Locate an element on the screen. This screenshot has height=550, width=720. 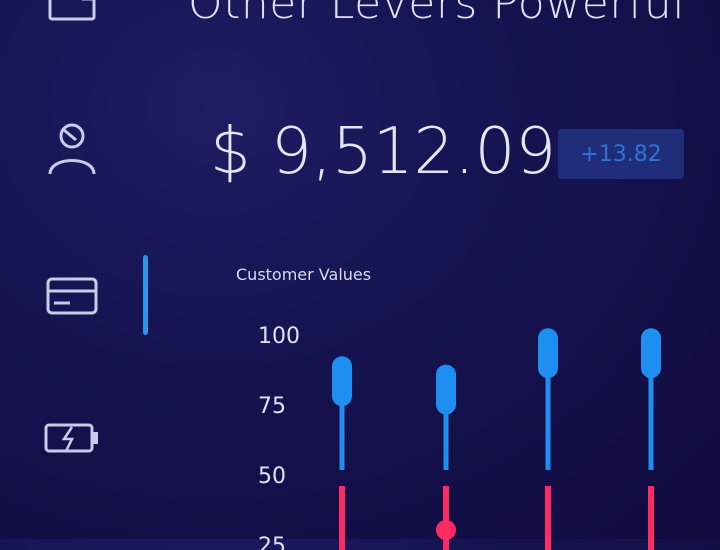
credit-card-icon is located at coordinates (72, 294).